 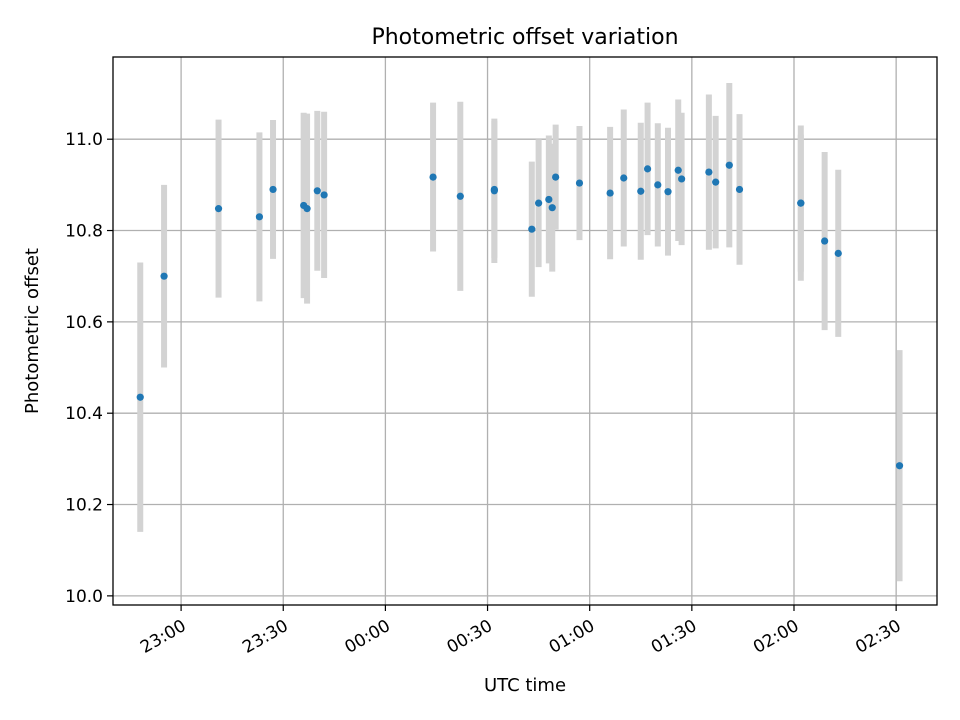 I want to click on x-tick-label: 00:30, so click(x=470, y=637).